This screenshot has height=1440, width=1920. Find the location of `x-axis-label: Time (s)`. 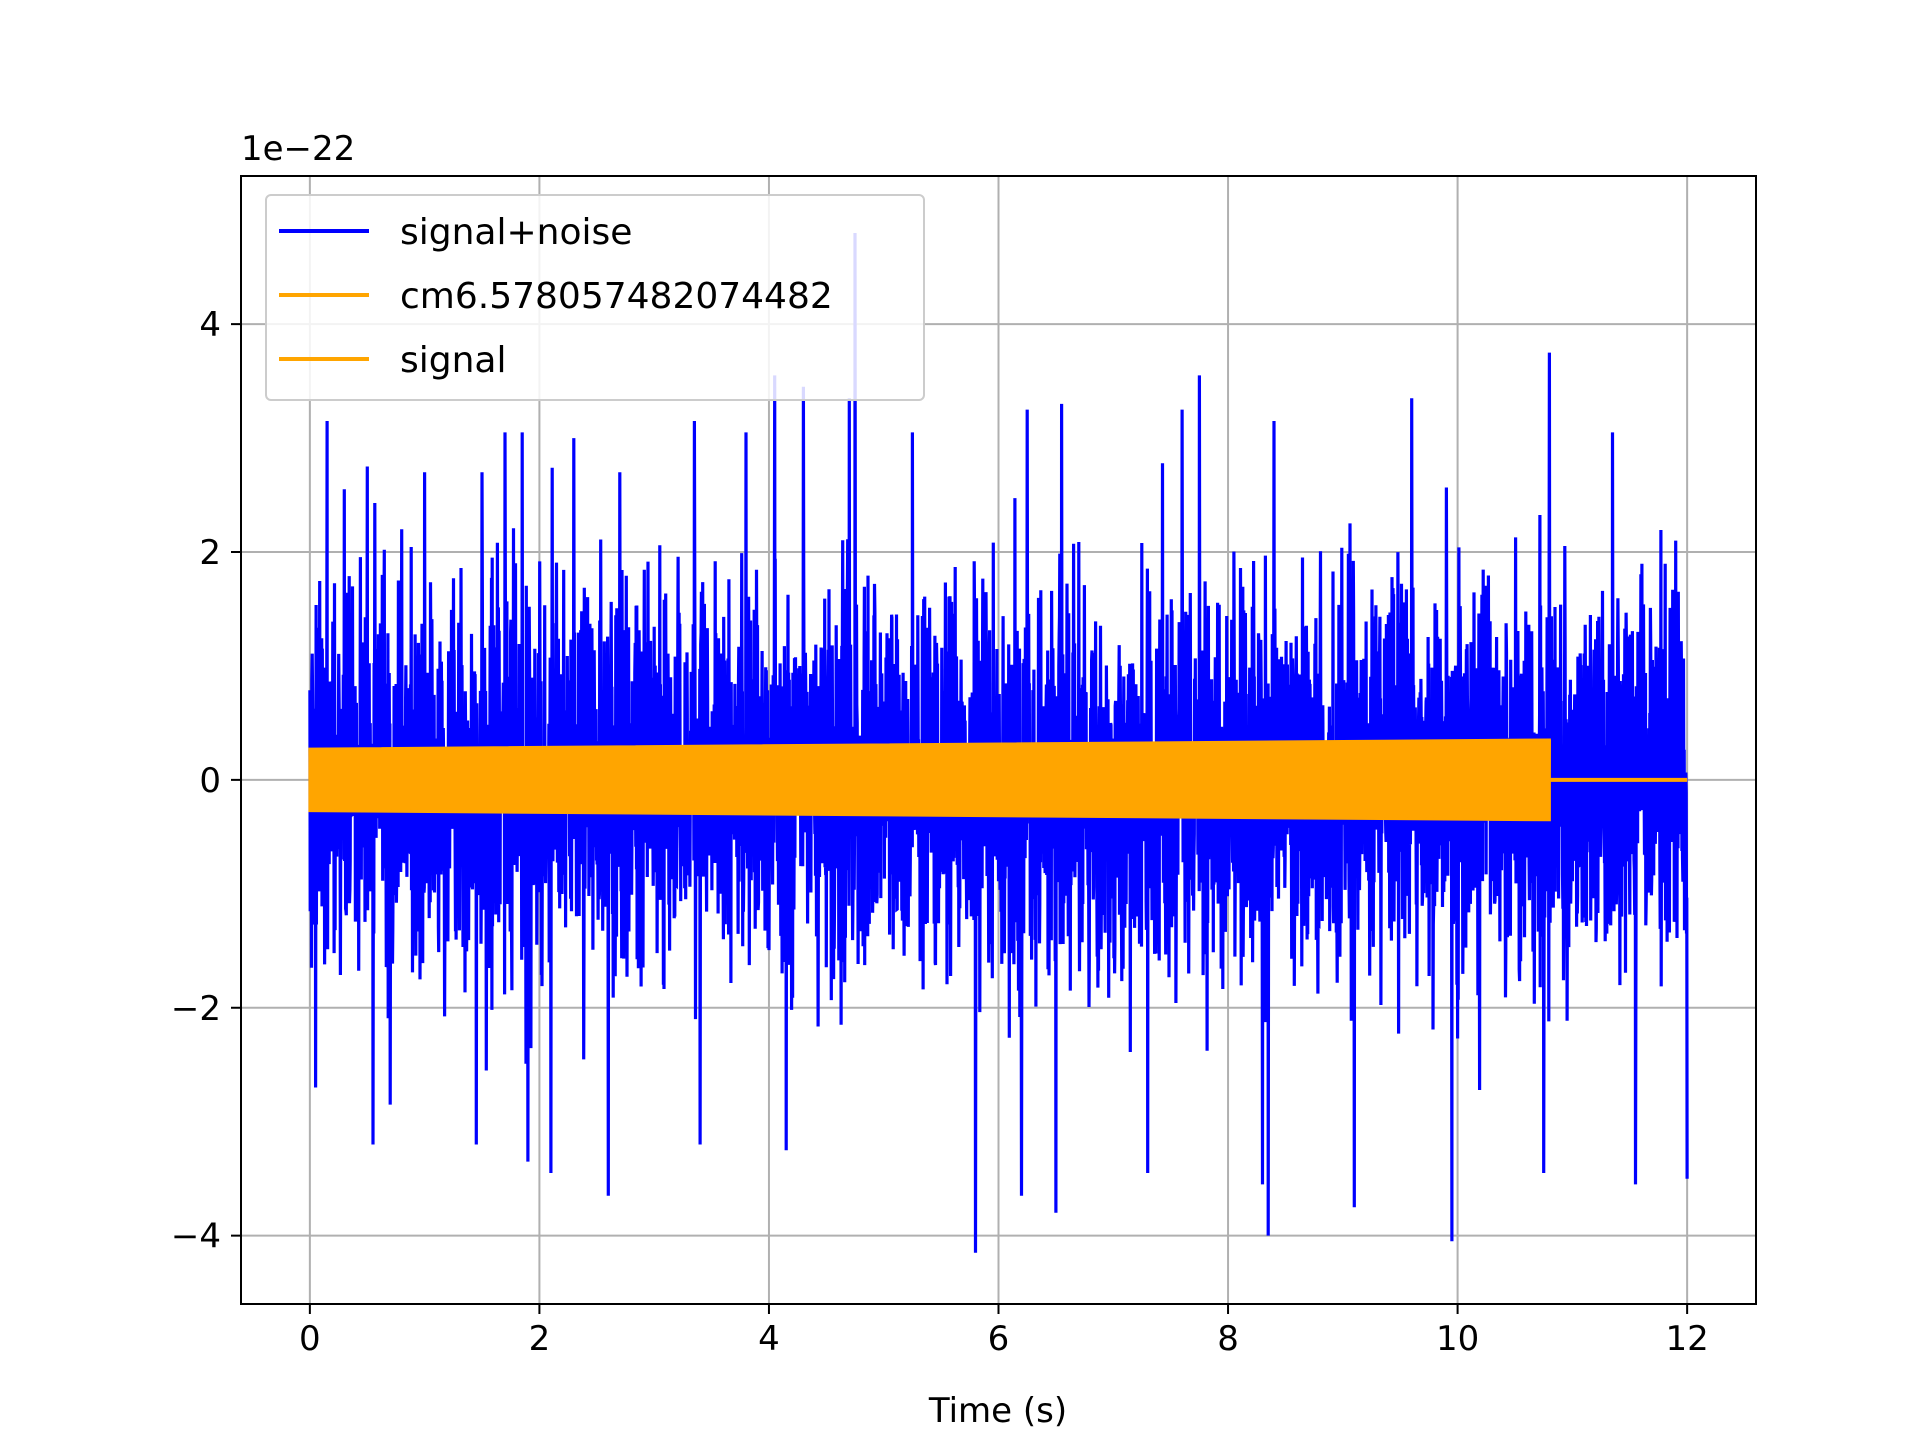

x-axis-label: Time (s) is located at coordinates (997, 1411).